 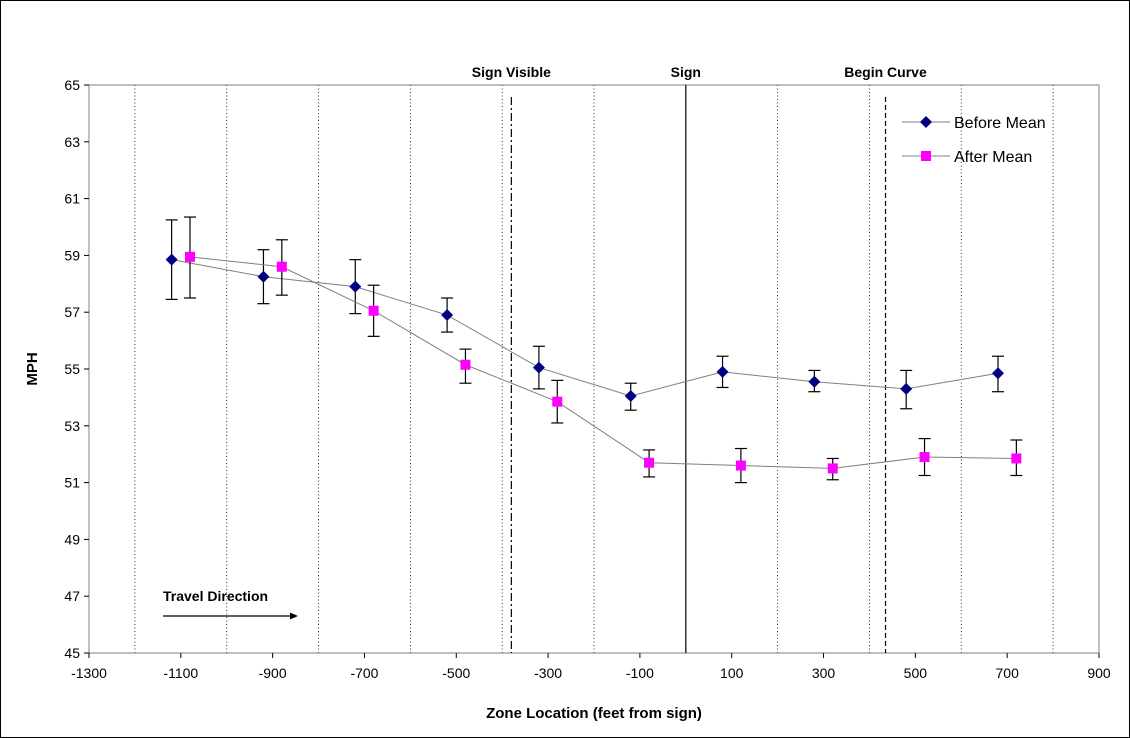 I want to click on y-tick-label-8: 61, so click(x=72, y=199).